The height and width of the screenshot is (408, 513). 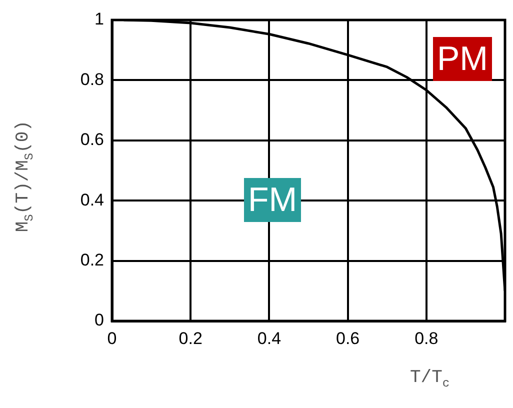 What do you see at coordinates (99, 320) in the screenshot?
I see `y-tick-label: 0` at bounding box center [99, 320].